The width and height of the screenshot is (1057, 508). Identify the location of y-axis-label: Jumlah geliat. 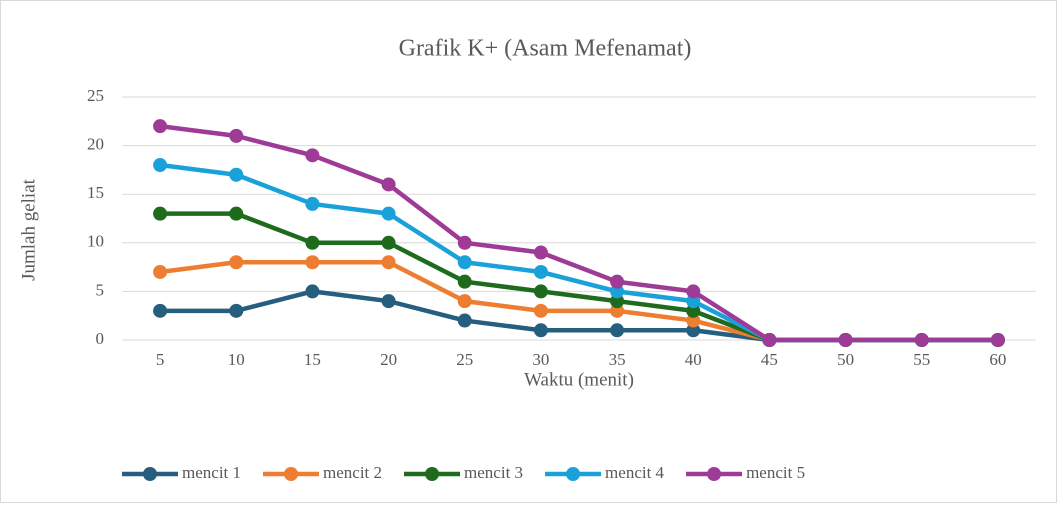
(28, 229).